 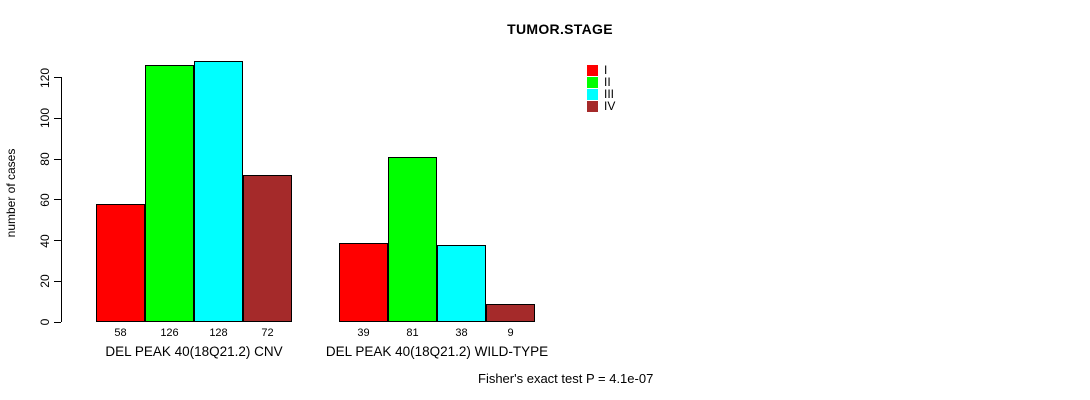 What do you see at coordinates (510, 333) in the screenshot?
I see `bar-value-label: 9` at bounding box center [510, 333].